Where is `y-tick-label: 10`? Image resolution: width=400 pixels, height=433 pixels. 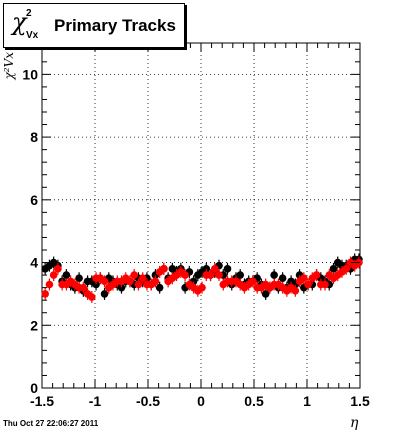
y-tick-label: 10 is located at coordinates (30, 74).